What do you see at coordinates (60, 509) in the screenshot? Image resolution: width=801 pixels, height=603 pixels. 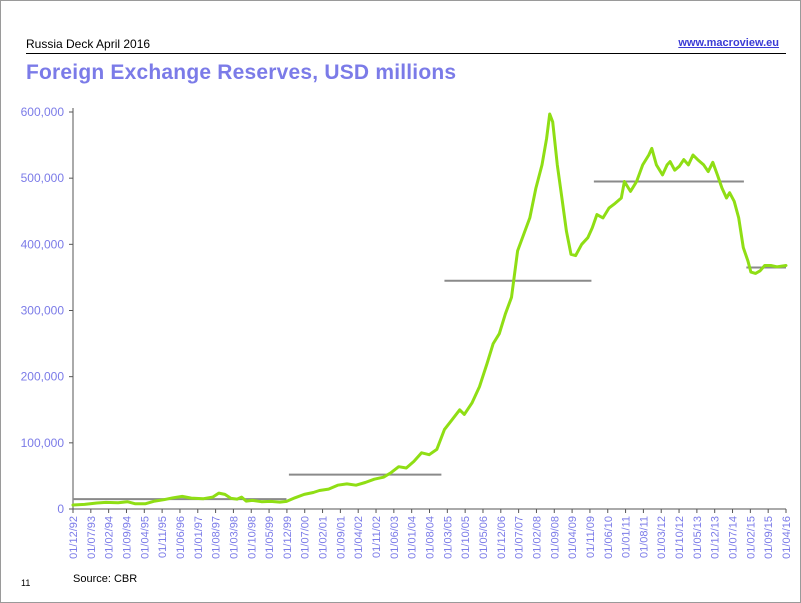 I see `y-tick-label: 0` at bounding box center [60, 509].